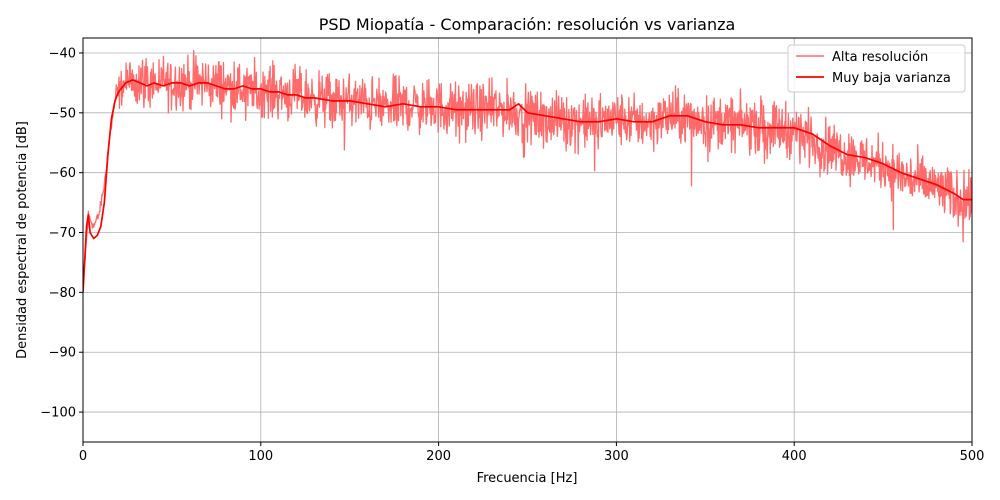 This screenshot has width=1000, height=500. Describe the element at coordinates (62, 233) in the screenshot. I see `y-tick-label-3: −70` at that location.